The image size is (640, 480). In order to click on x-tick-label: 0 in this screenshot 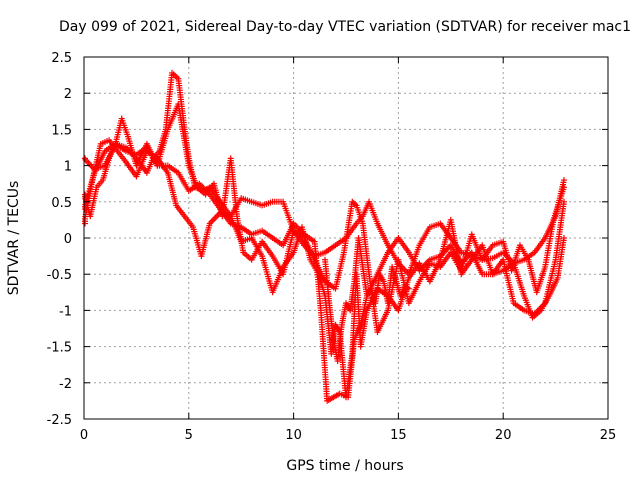, I will do `click(84, 435)`.